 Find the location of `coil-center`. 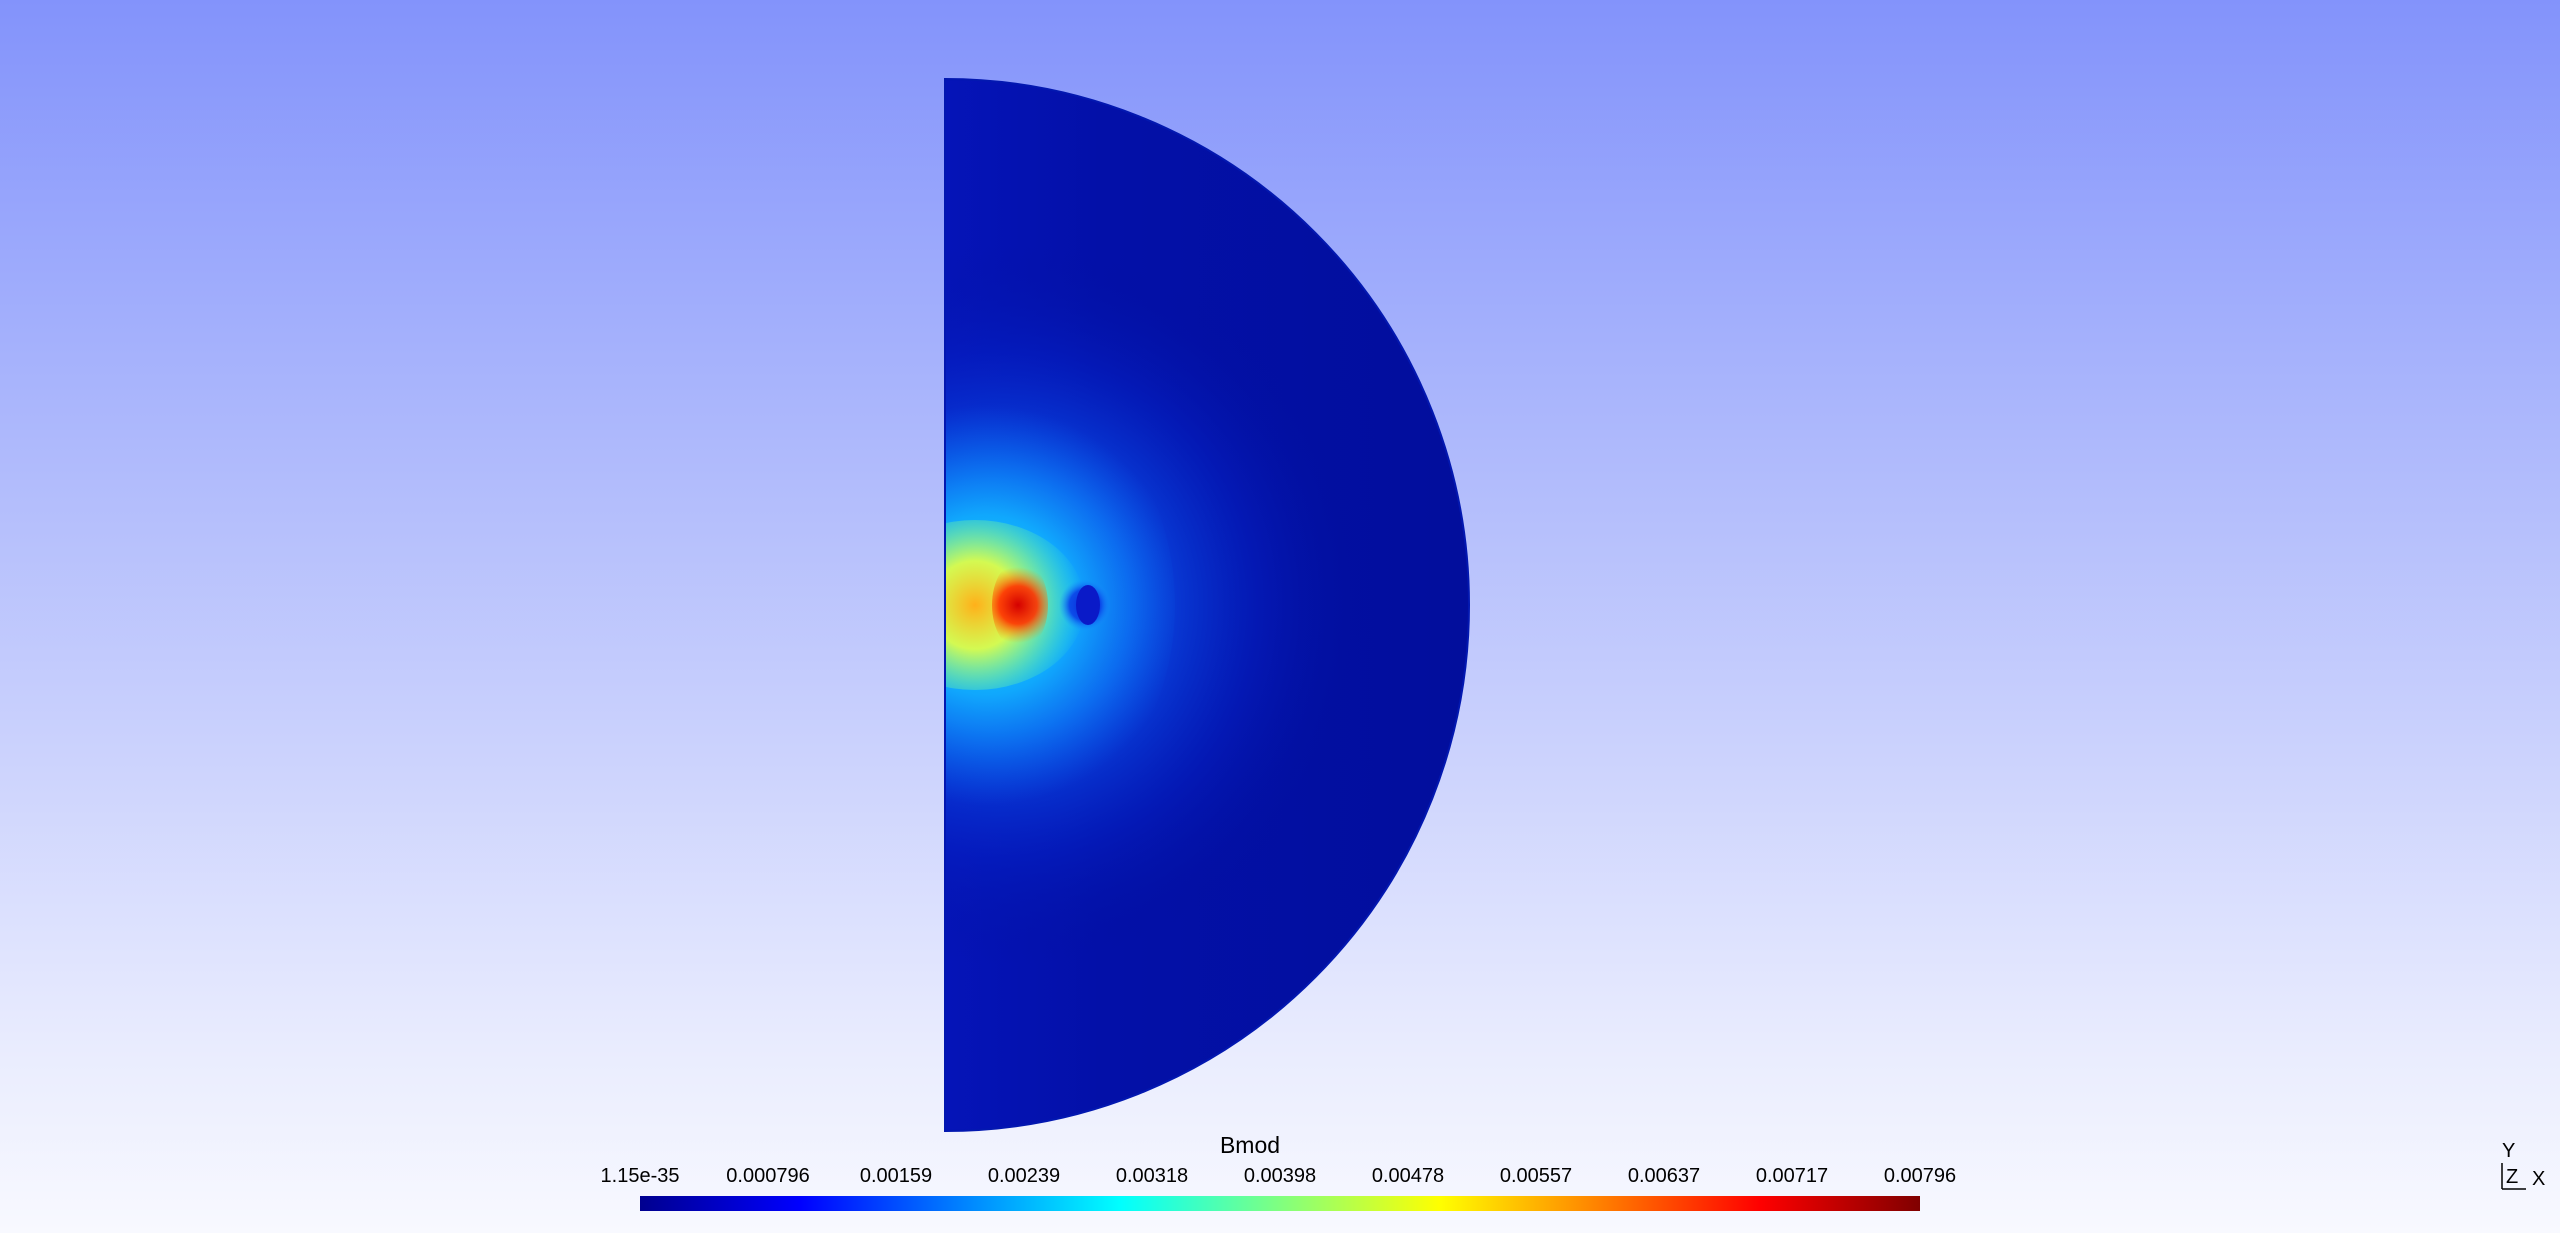

coil-center is located at coordinates (1088, 605).